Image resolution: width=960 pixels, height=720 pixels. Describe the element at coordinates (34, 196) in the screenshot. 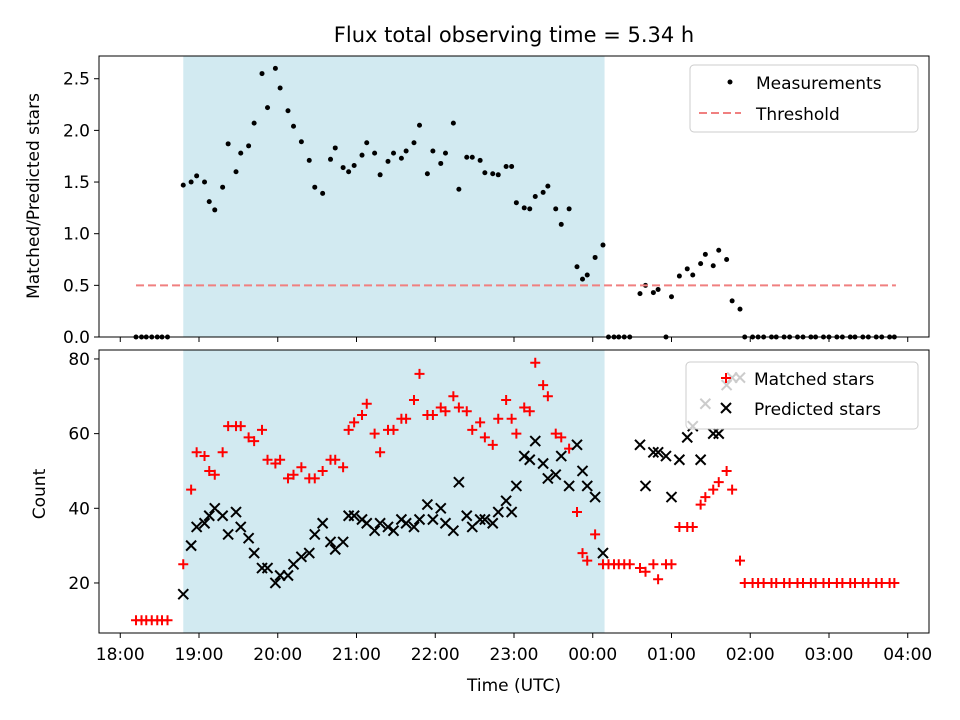

I see `y-axis-label: Matched/Predicted stars` at that location.